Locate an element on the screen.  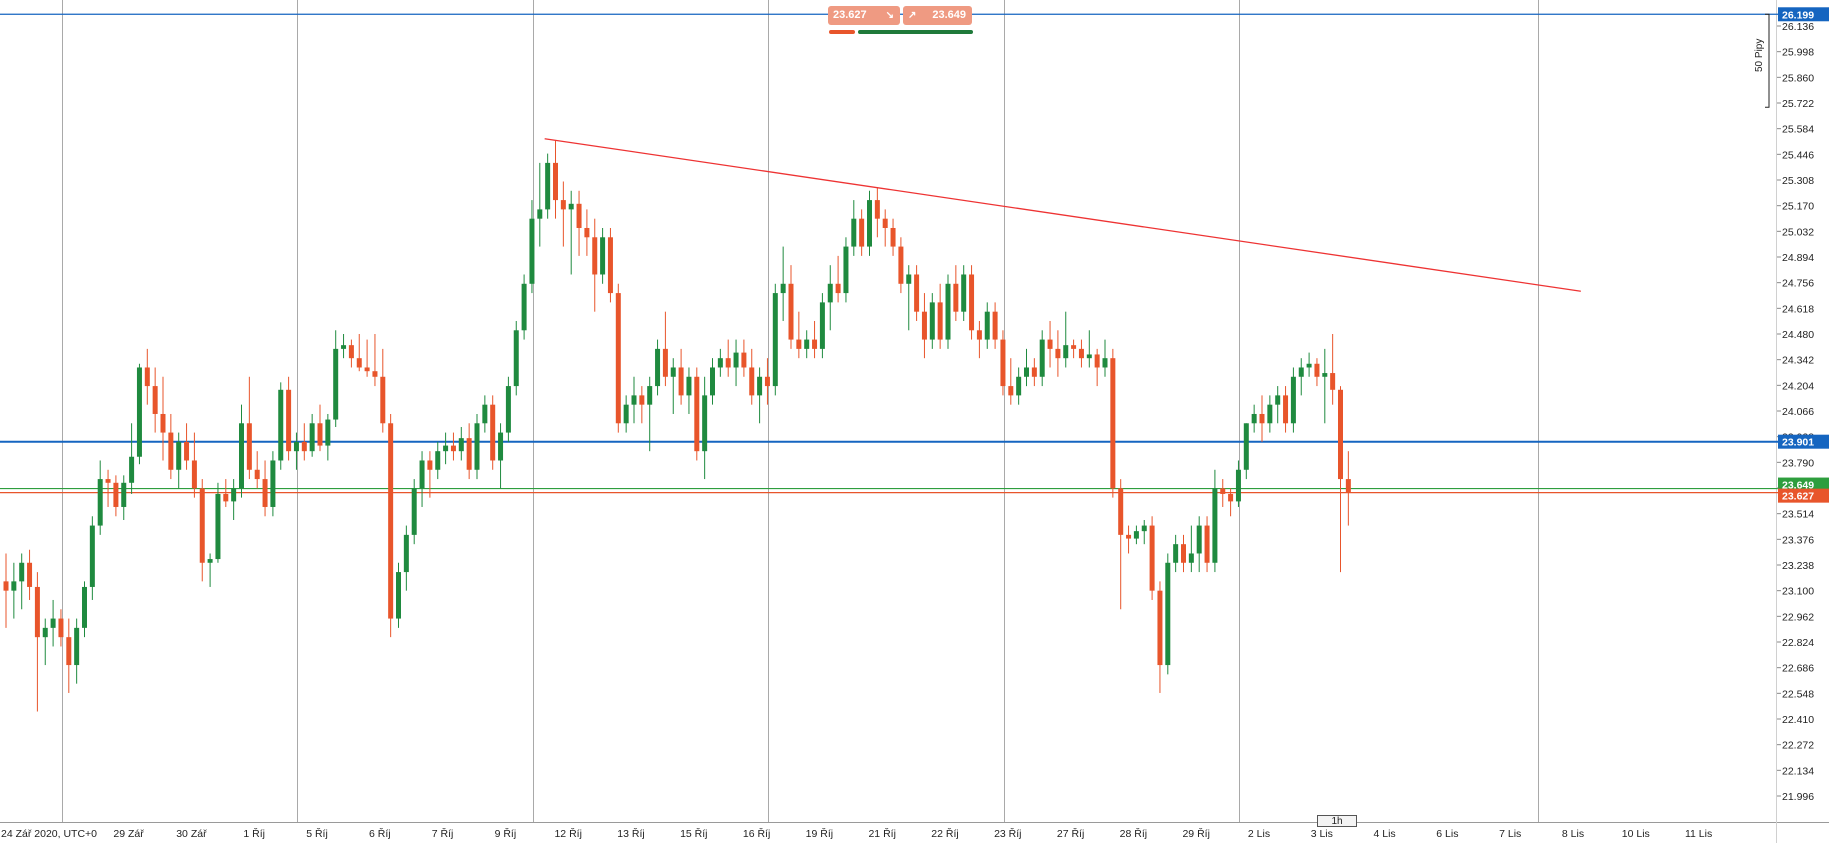
price-tick-label: 26.136 is located at coordinates (1798, 27).